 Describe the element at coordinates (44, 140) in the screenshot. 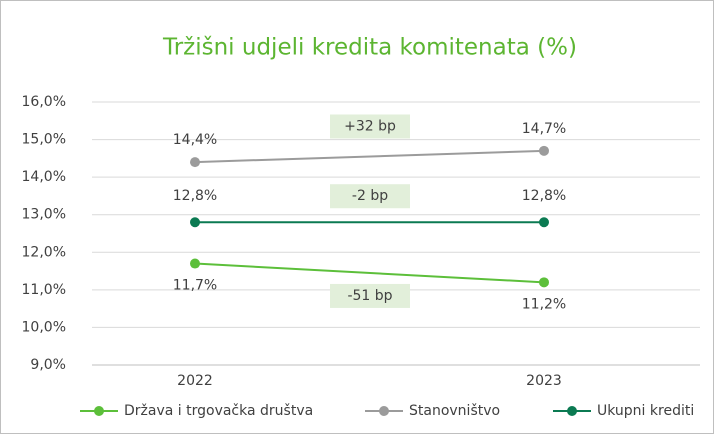

I see `y-tick-label: 15,0%` at that location.